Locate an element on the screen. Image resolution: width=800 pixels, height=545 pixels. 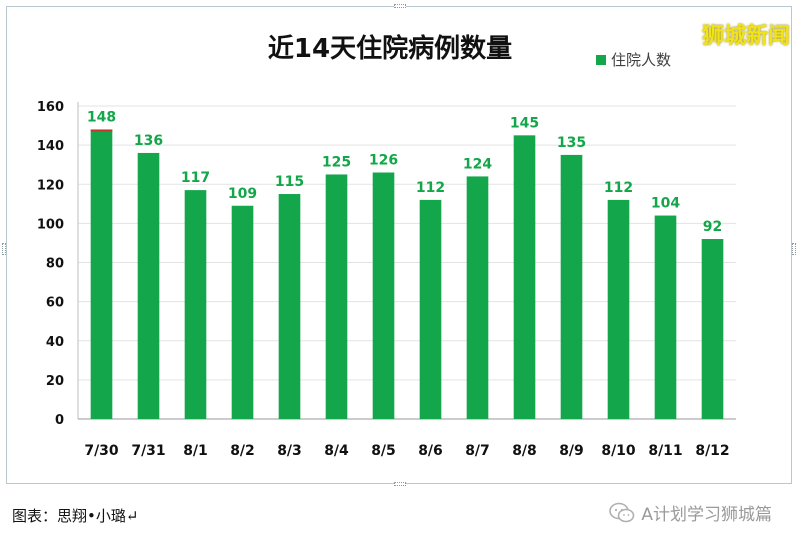
x-tick-label: 8/1 is located at coordinates (195, 451).